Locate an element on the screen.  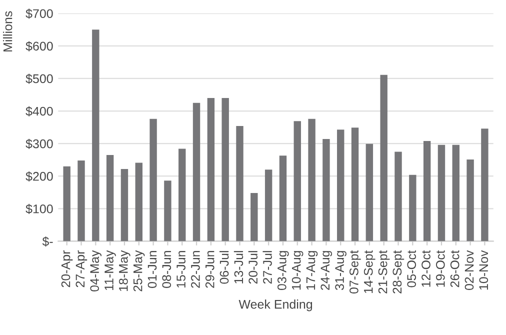
x-tick-label: 15-Jun is located at coordinates (181, 269).